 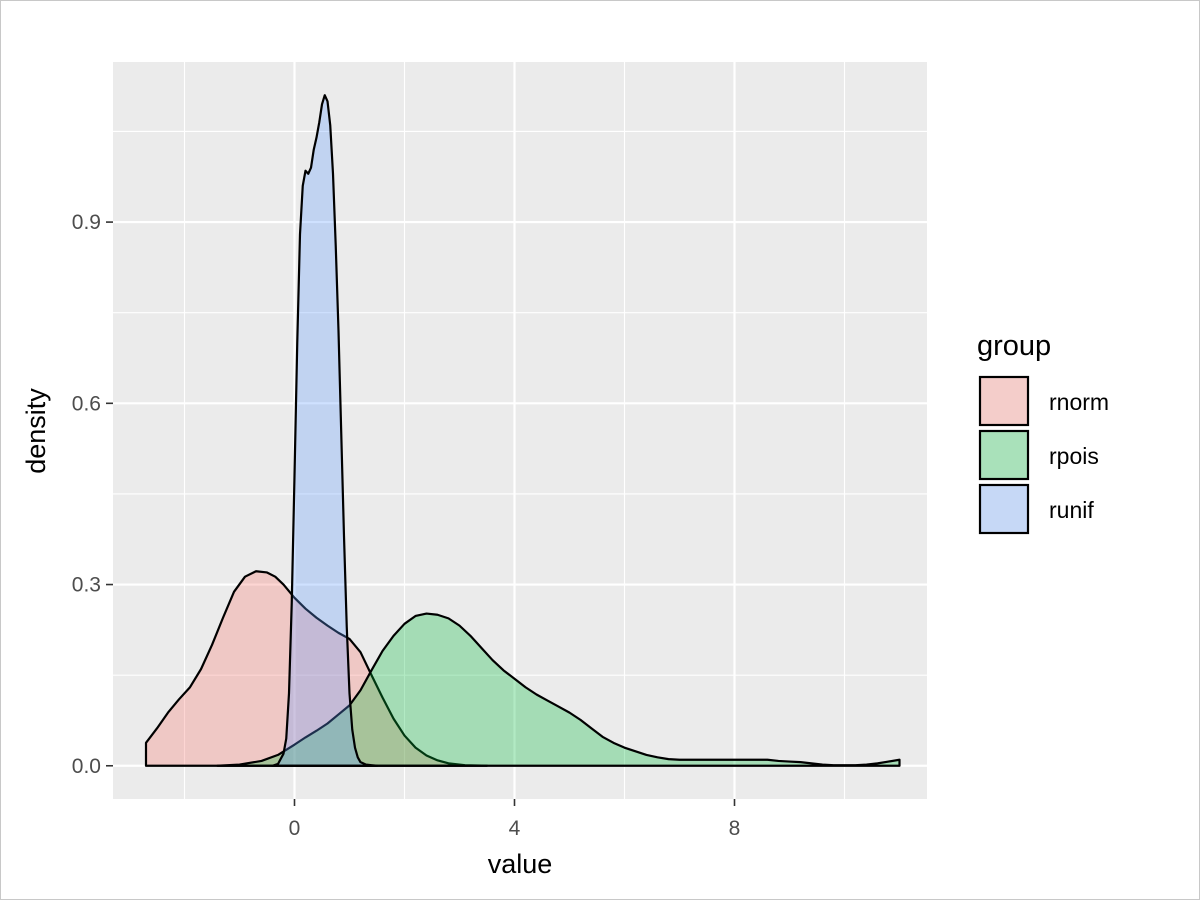 I want to click on legend-item-rpois: rpois, so click(x=1038, y=455).